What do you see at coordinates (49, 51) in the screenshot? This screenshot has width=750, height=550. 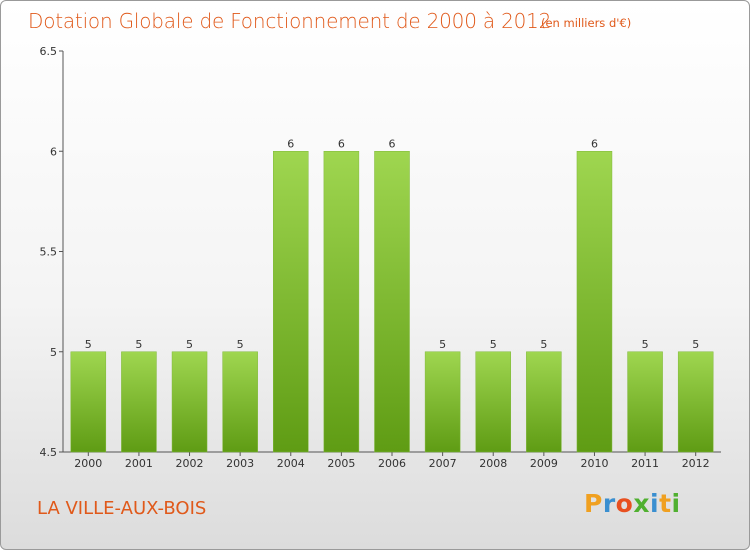 I see `y-tick-label: 6.5` at bounding box center [49, 51].